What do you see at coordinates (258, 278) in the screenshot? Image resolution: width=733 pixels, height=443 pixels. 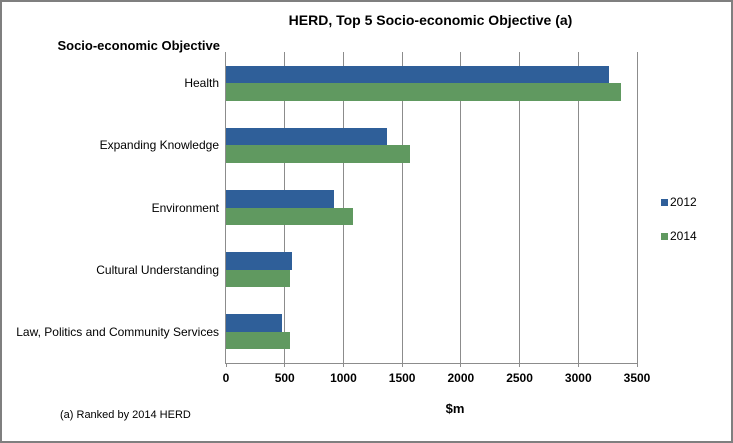 I see `bar-2014-cultural-understanding` at bounding box center [258, 278].